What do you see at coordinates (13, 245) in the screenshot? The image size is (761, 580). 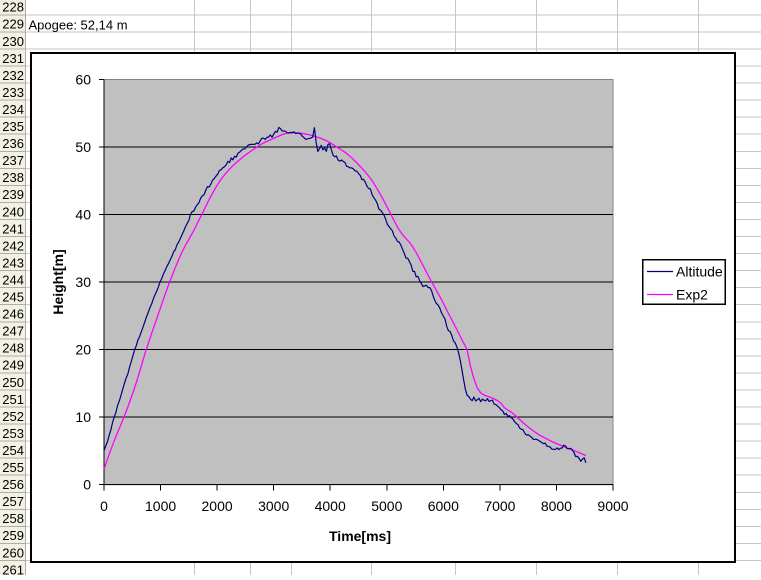 I see `svg-text: 242` at bounding box center [13, 245].